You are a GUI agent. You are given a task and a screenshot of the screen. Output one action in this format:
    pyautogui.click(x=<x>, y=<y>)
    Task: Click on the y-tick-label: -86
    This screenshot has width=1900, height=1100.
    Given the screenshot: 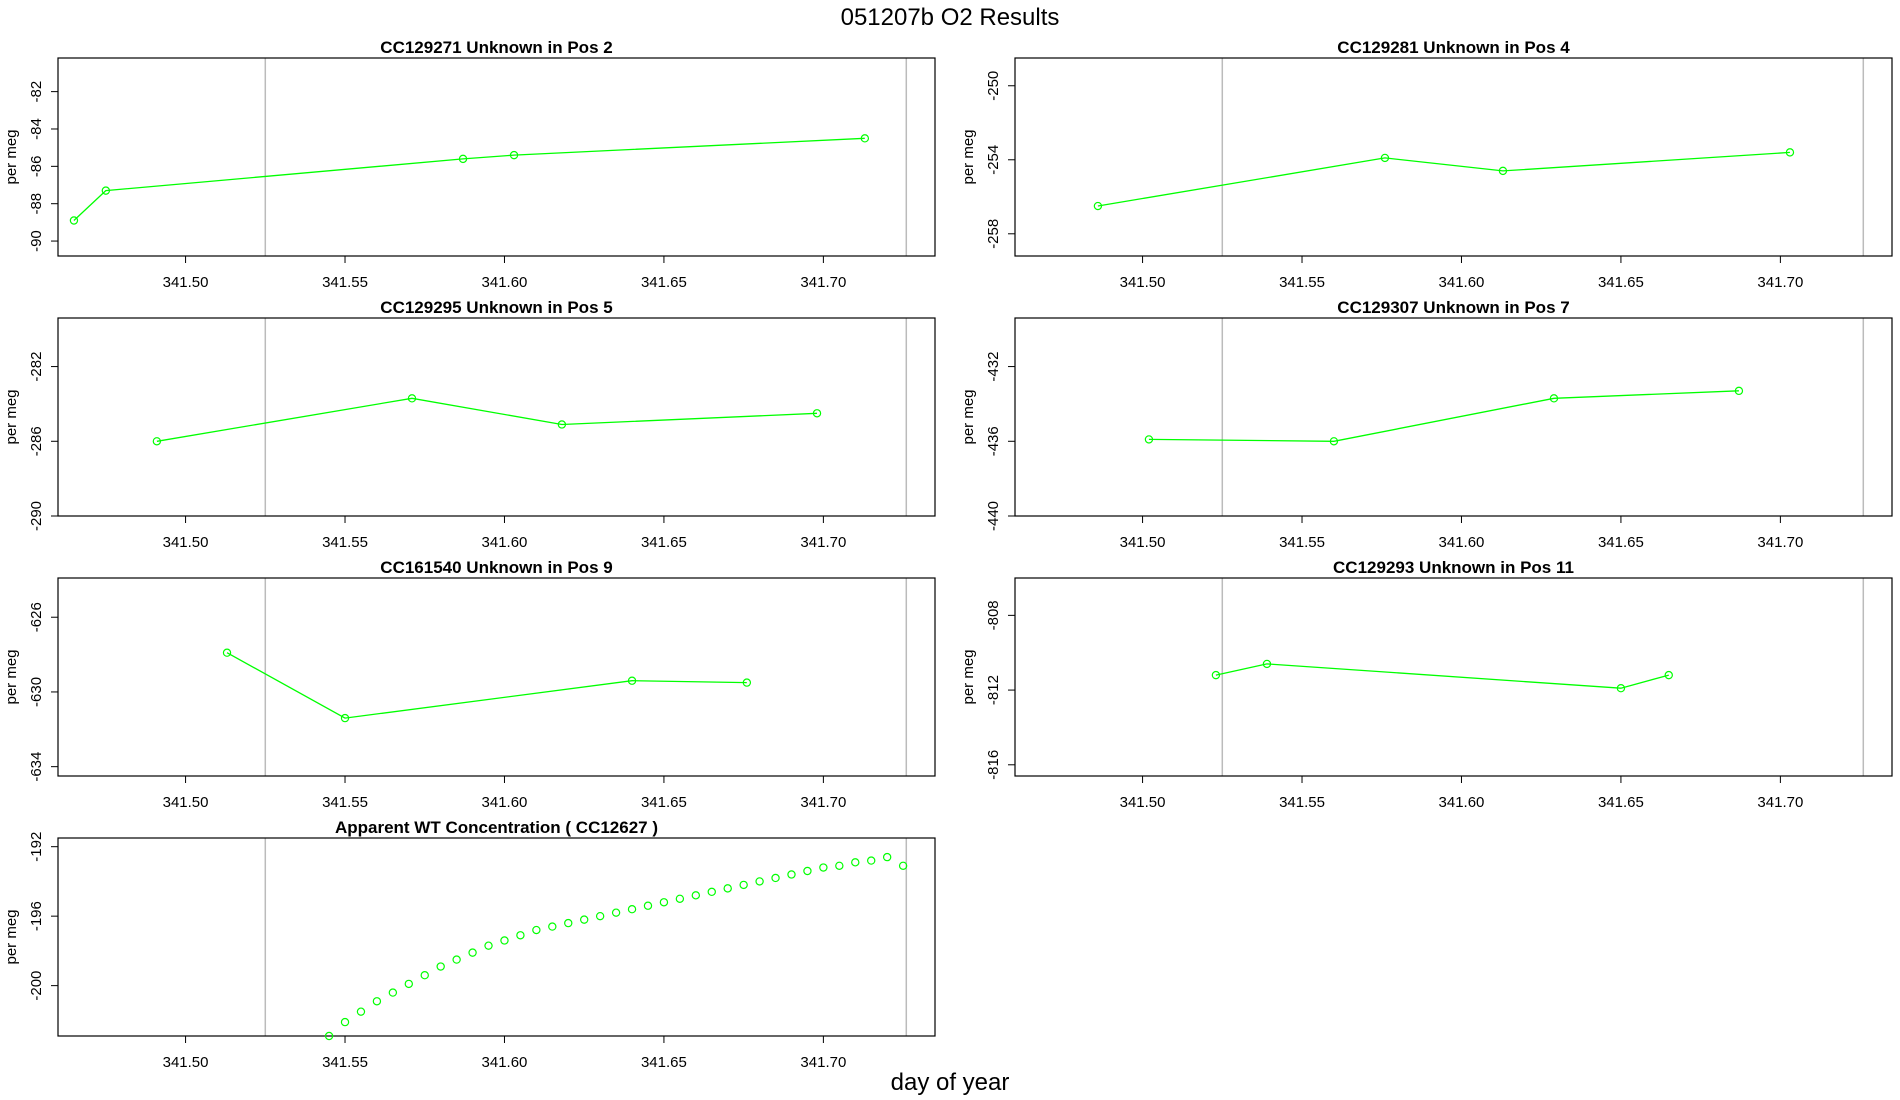 What is the action you would take?
    pyautogui.click(x=36, y=166)
    